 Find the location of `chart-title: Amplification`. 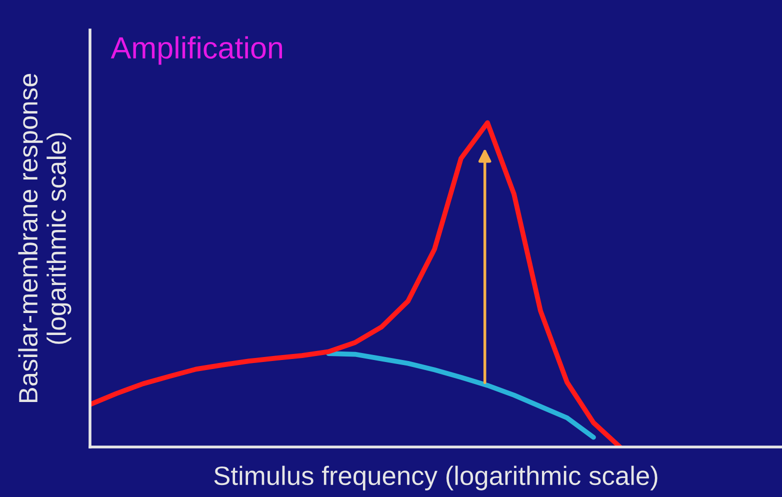

chart-title: Amplification is located at coordinates (196, 50).